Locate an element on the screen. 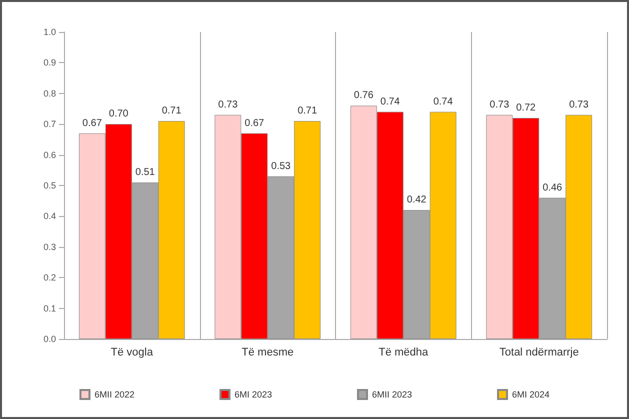 This screenshot has height=419, width=629. data-label: 0.42 is located at coordinates (416, 200).